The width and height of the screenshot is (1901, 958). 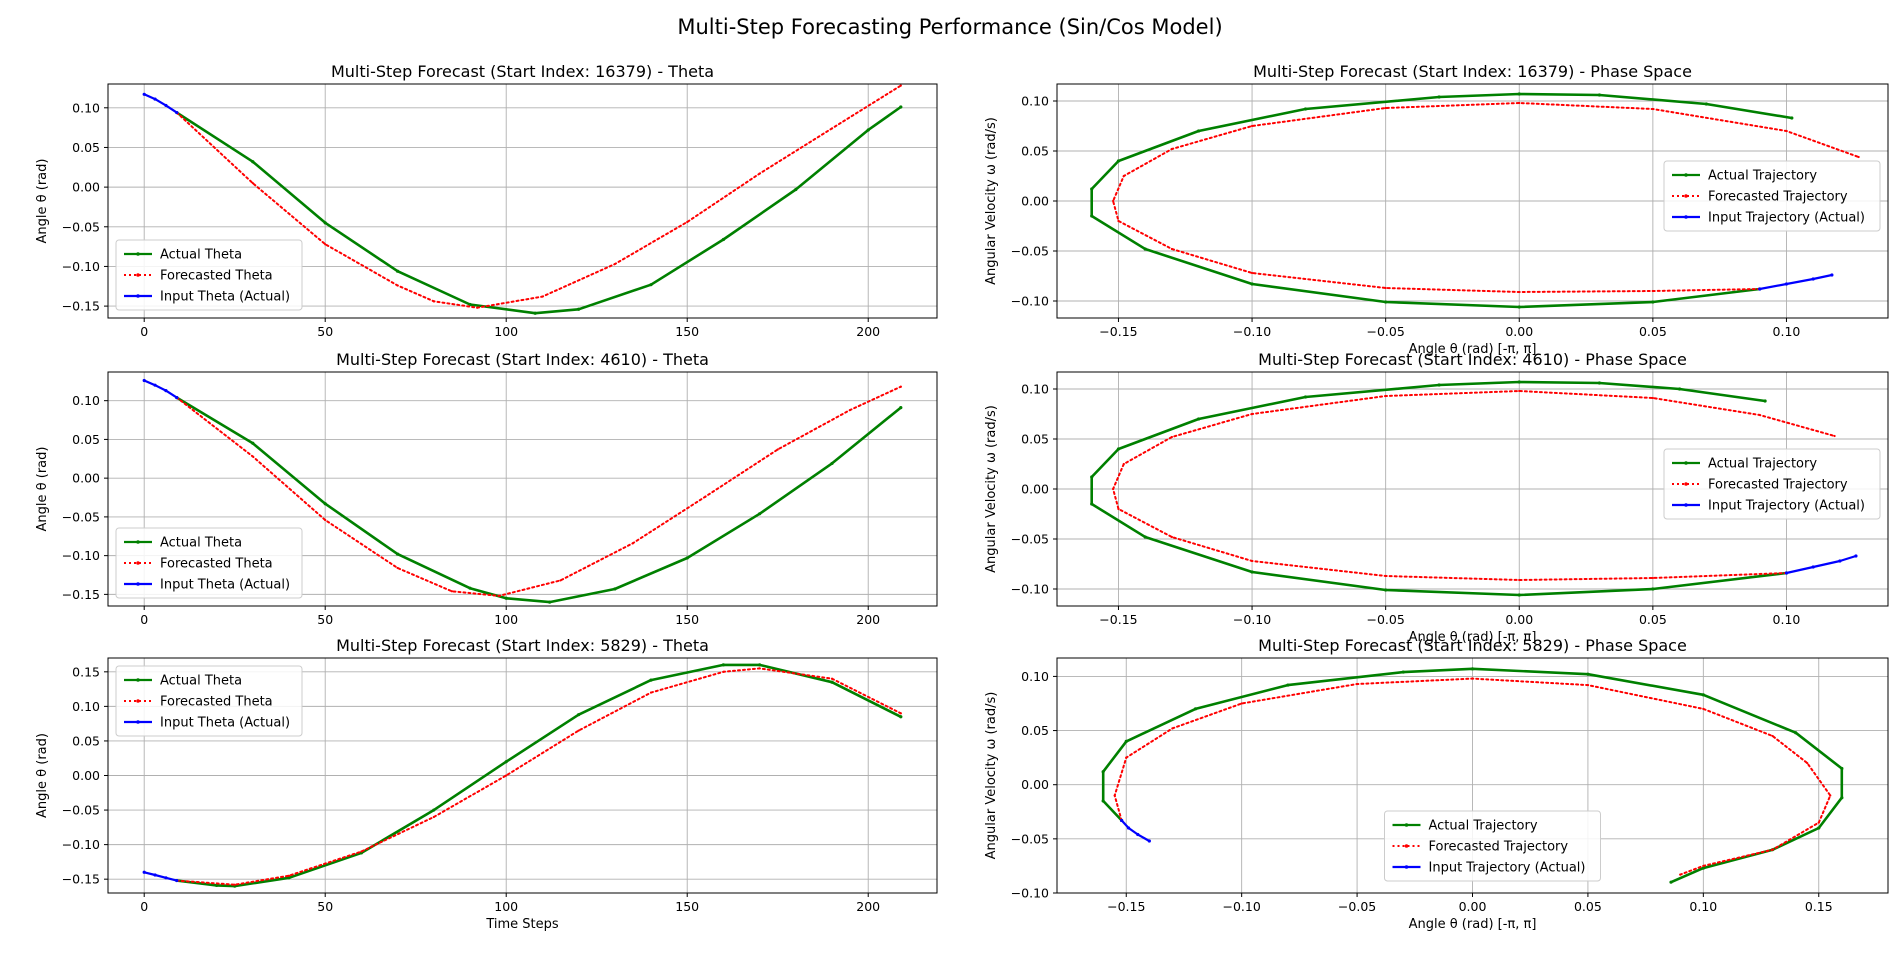 I want to click on chart6-ylabel: Angular Velocity ω (rad/s), so click(x=991, y=776).